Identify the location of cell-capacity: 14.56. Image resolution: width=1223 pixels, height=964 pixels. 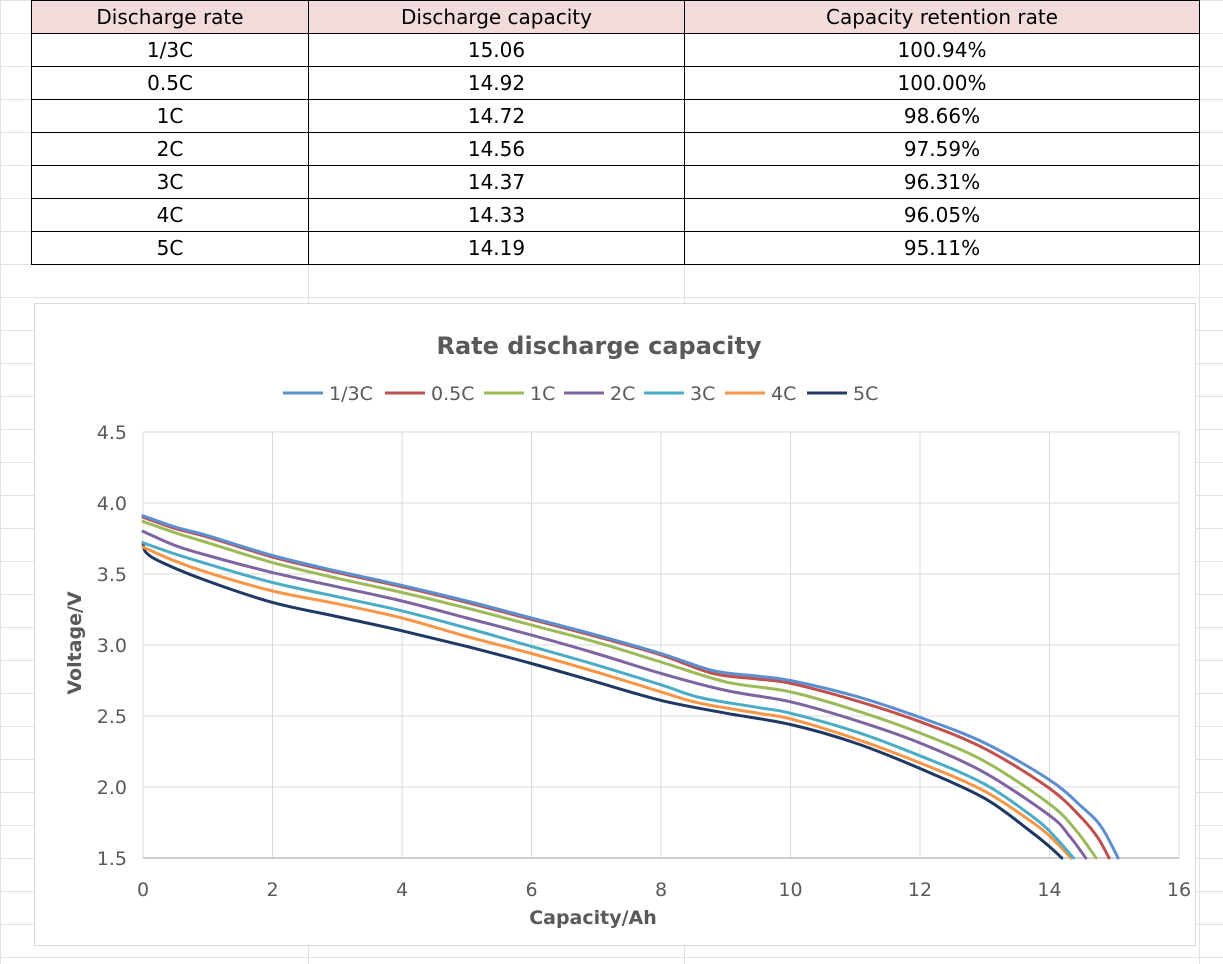
(496, 149).